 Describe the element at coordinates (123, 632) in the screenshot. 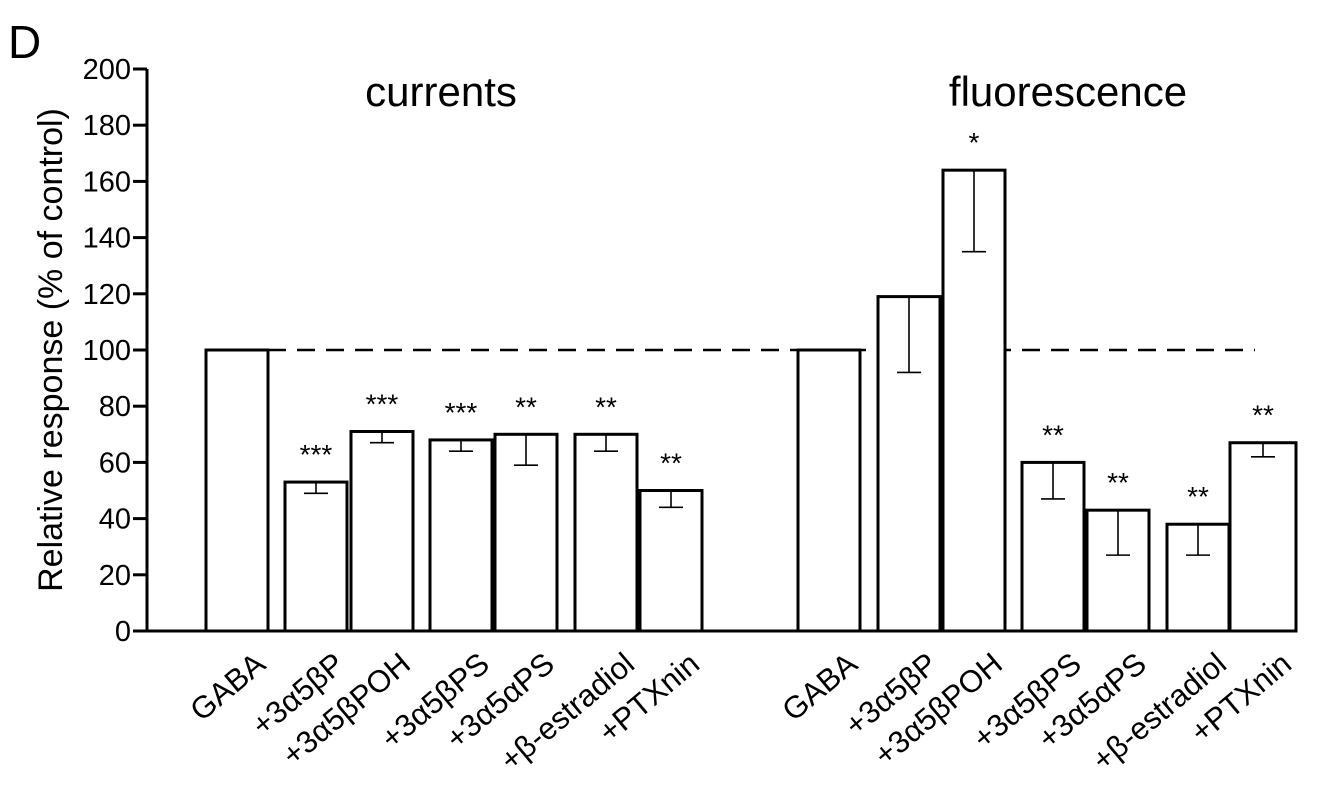

I see `y-tick-label: 0` at that location.